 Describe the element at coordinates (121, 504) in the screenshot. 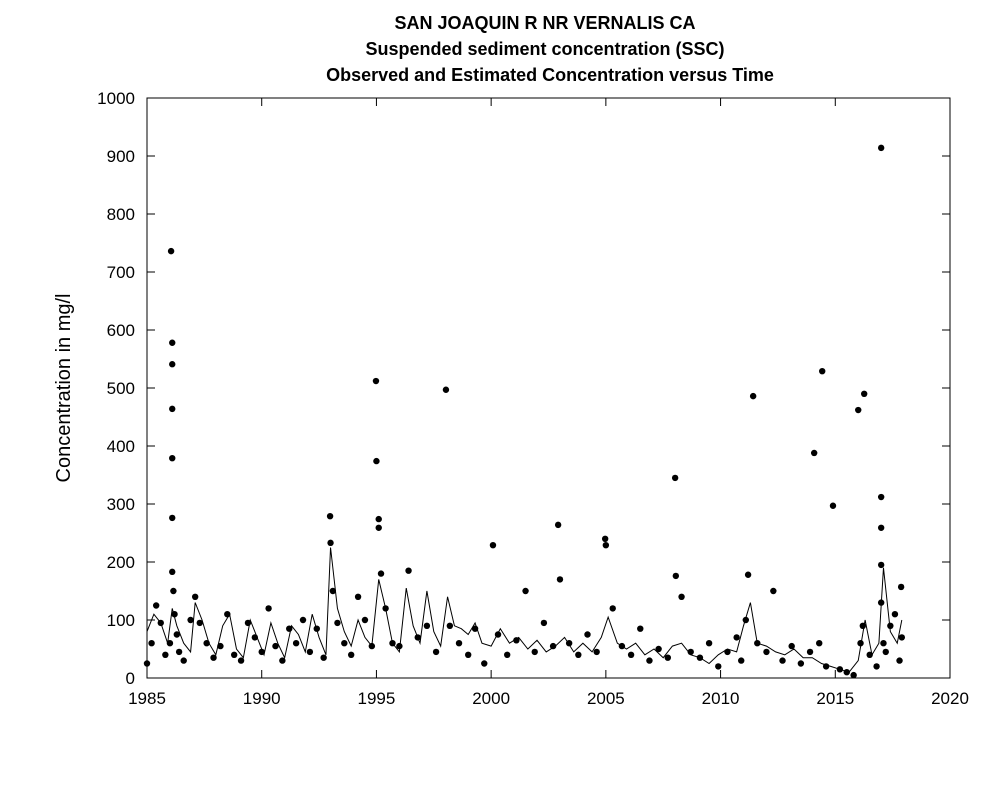

I see `y-tick-label: 300` at that location.